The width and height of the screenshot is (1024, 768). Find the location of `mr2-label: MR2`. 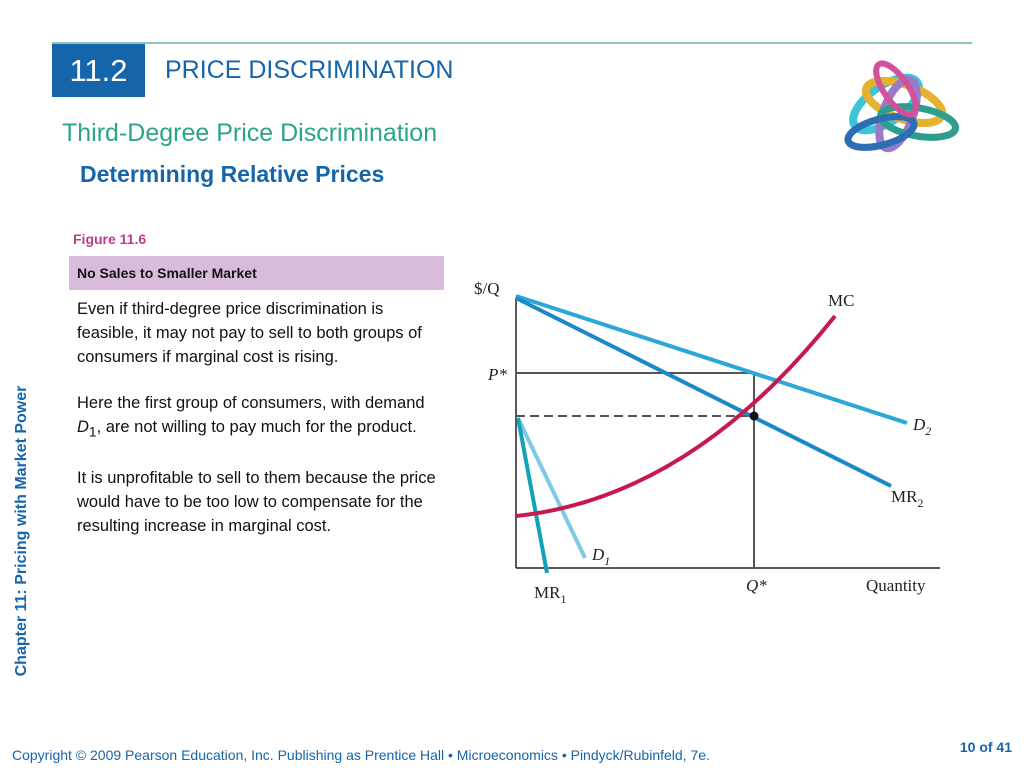

mr2-label: MR2 is located at coordinates (907, 498).